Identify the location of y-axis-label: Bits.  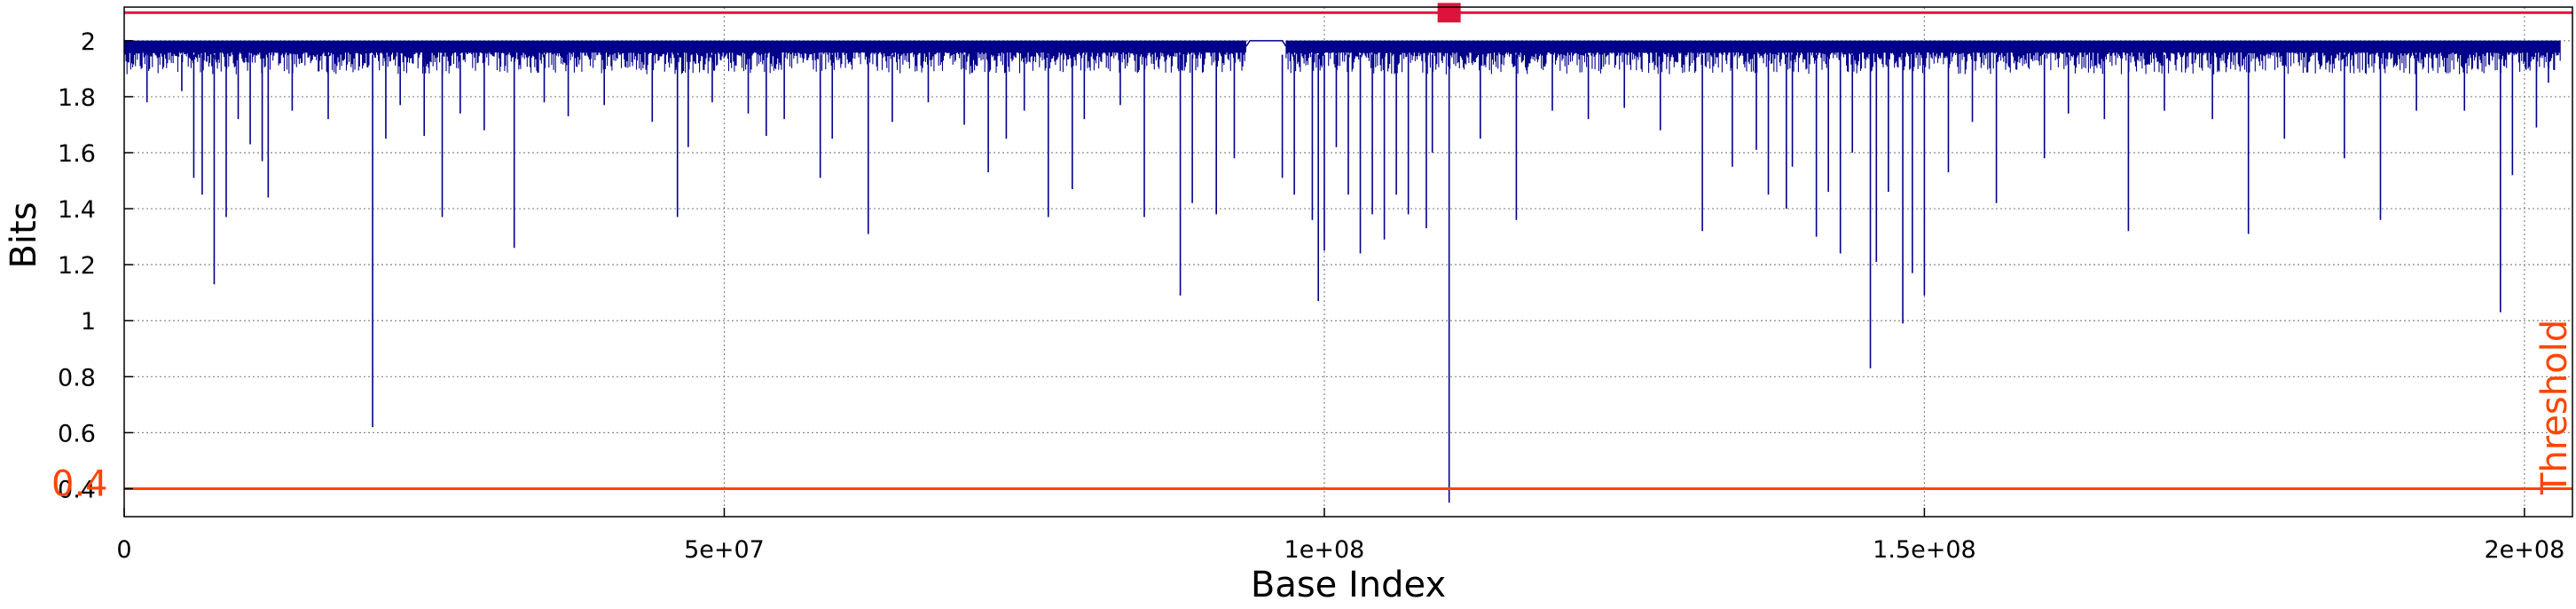
(24, 235).